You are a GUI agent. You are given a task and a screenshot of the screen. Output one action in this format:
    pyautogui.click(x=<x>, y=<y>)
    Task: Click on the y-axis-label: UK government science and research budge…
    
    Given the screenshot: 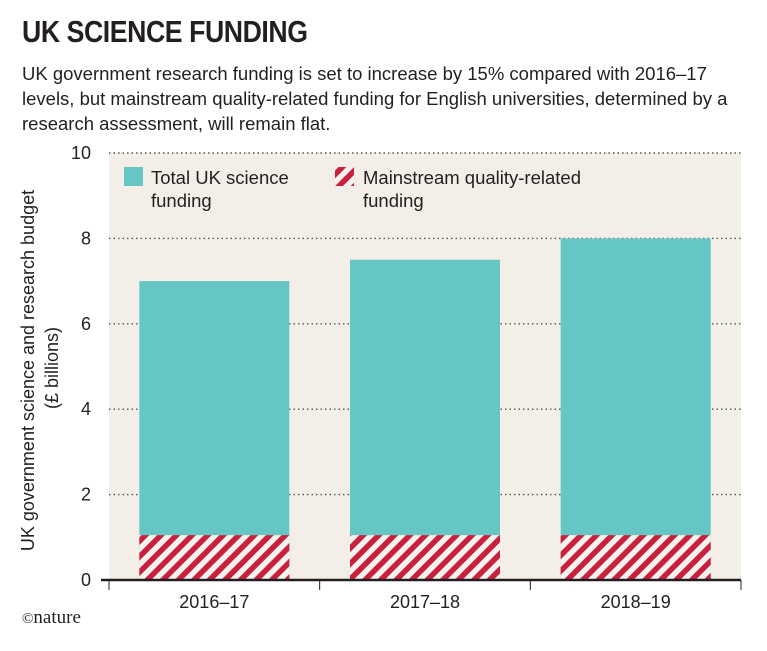 What is the action you would take?
    pyautogui.click(x=40, y=368)
    